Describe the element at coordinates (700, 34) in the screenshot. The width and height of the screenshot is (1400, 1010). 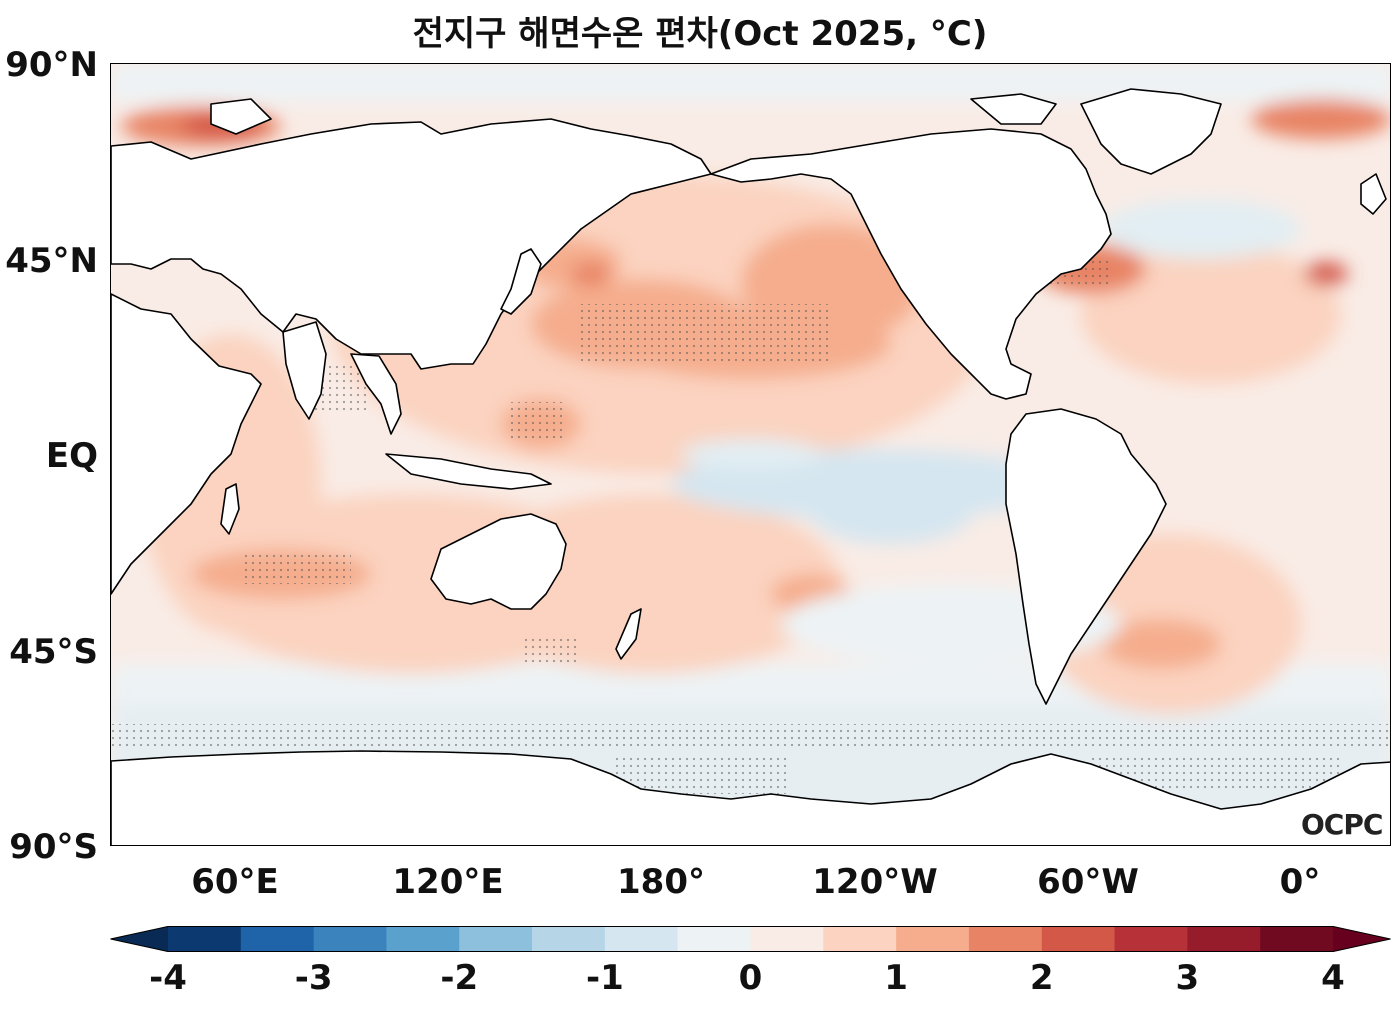
I see `map-title: 전지구 해면수온 편차(Oct 2025, °C)` at that location.